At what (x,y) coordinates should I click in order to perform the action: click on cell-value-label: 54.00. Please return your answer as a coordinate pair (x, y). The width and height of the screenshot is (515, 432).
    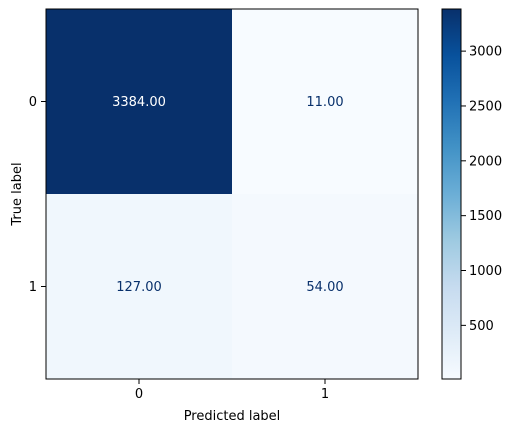
    Looking at the image, I should click on (324, 287).